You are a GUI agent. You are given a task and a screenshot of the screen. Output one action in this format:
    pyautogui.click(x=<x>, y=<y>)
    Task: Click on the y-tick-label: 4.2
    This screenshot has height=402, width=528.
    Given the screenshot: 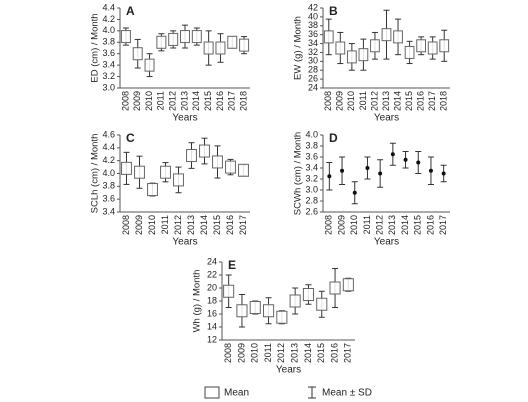 What is the action you would take?
    pyautogui.click(x=108, y=160)
    